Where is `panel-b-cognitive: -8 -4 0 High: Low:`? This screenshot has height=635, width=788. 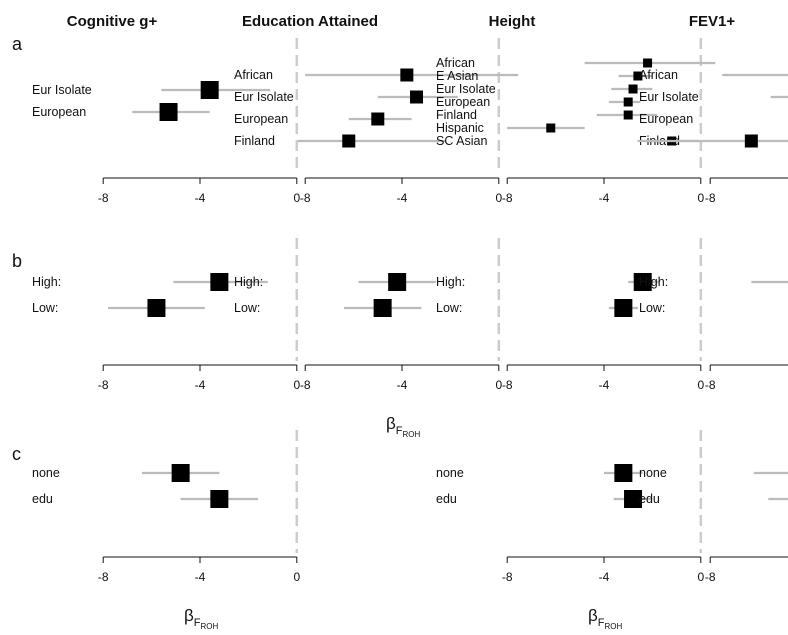 panel-b-cognitive: -8 -4 0 High: Low: is located at coordinates (166, 315).